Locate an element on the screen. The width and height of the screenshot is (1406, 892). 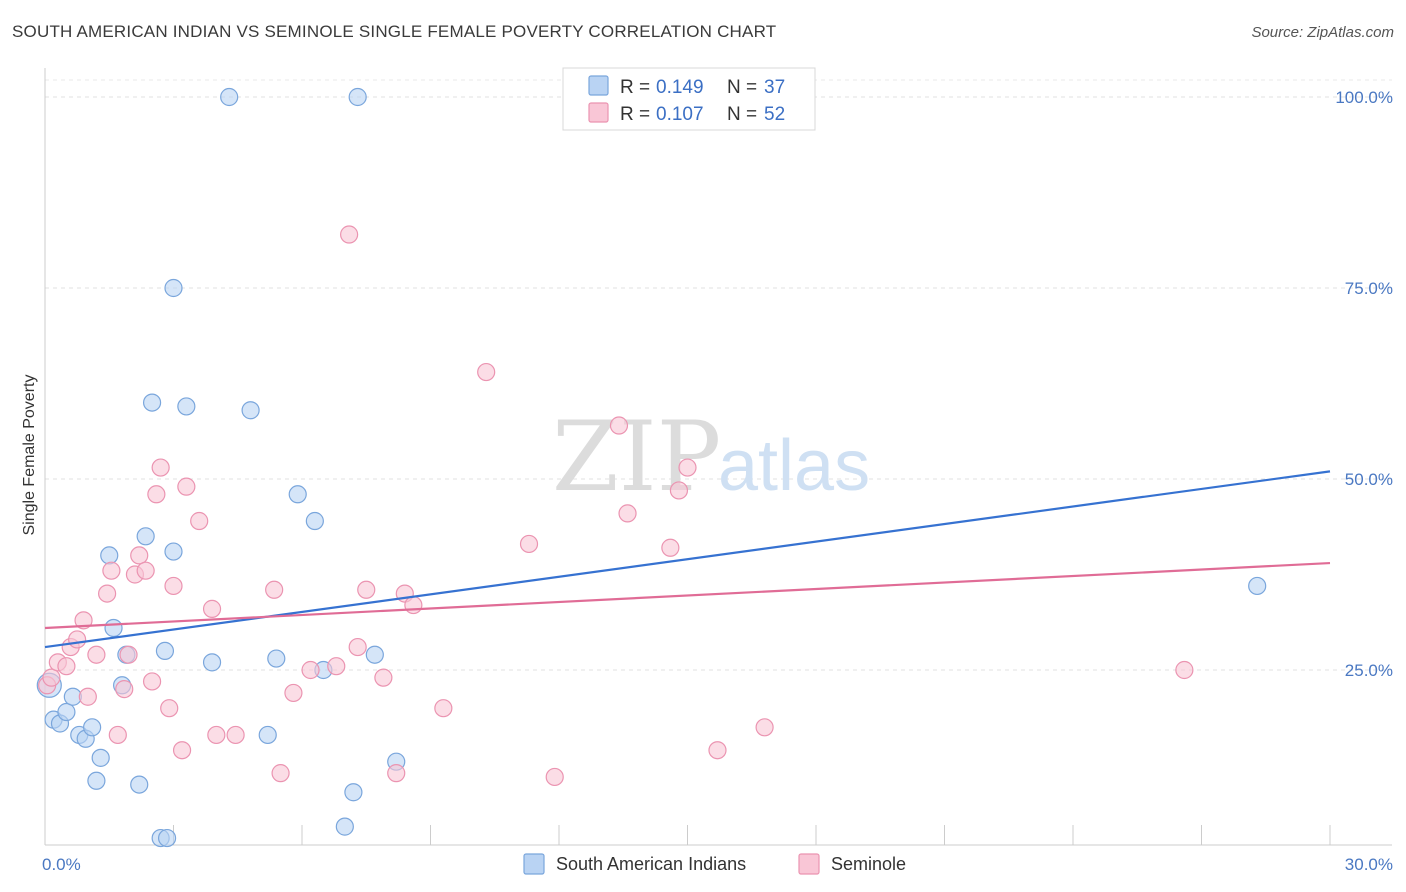
watermark-zip: ZIP is located at coordinates (636, 457).